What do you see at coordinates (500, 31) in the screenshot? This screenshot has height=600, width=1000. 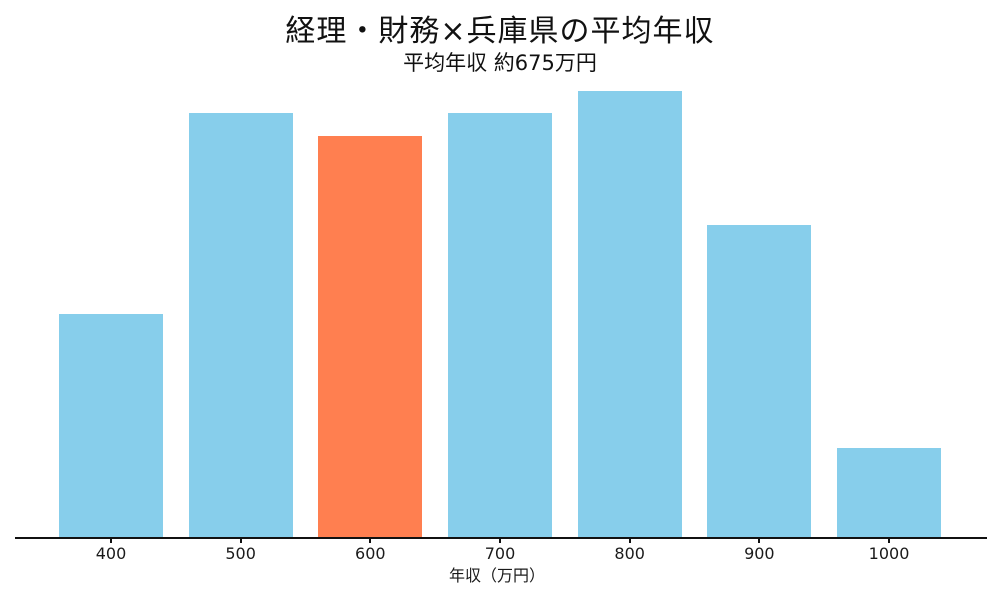 I see `chart-title: 経理・財務×兵庫県の平均年収` at bounding box center [500, 31].